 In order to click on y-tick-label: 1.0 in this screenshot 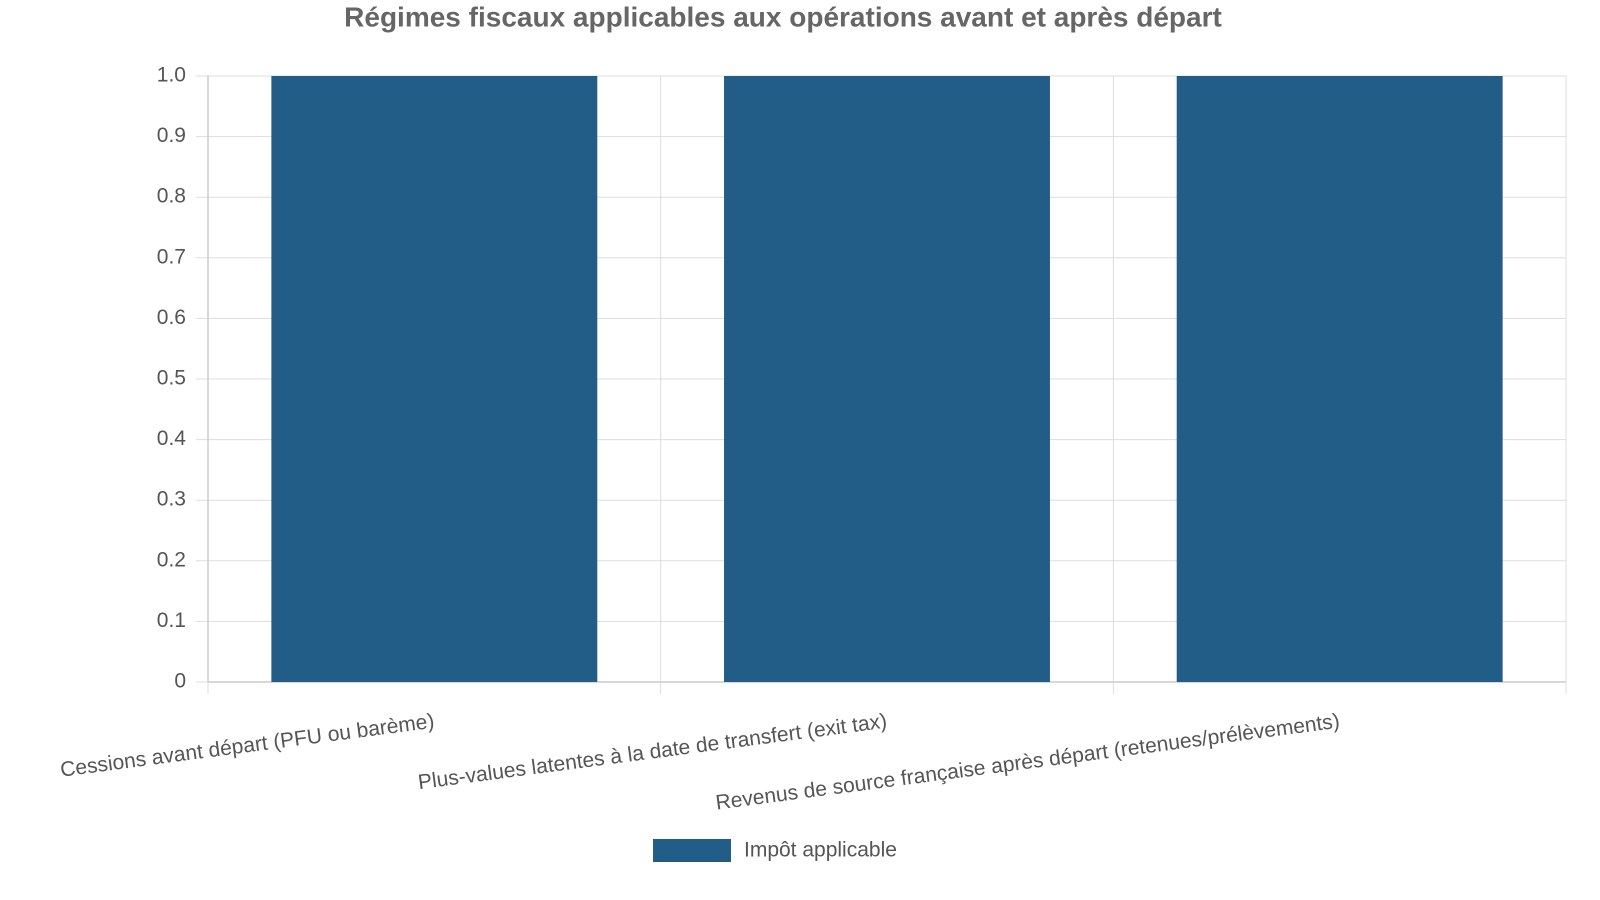, I will do `click(171, 75)`.